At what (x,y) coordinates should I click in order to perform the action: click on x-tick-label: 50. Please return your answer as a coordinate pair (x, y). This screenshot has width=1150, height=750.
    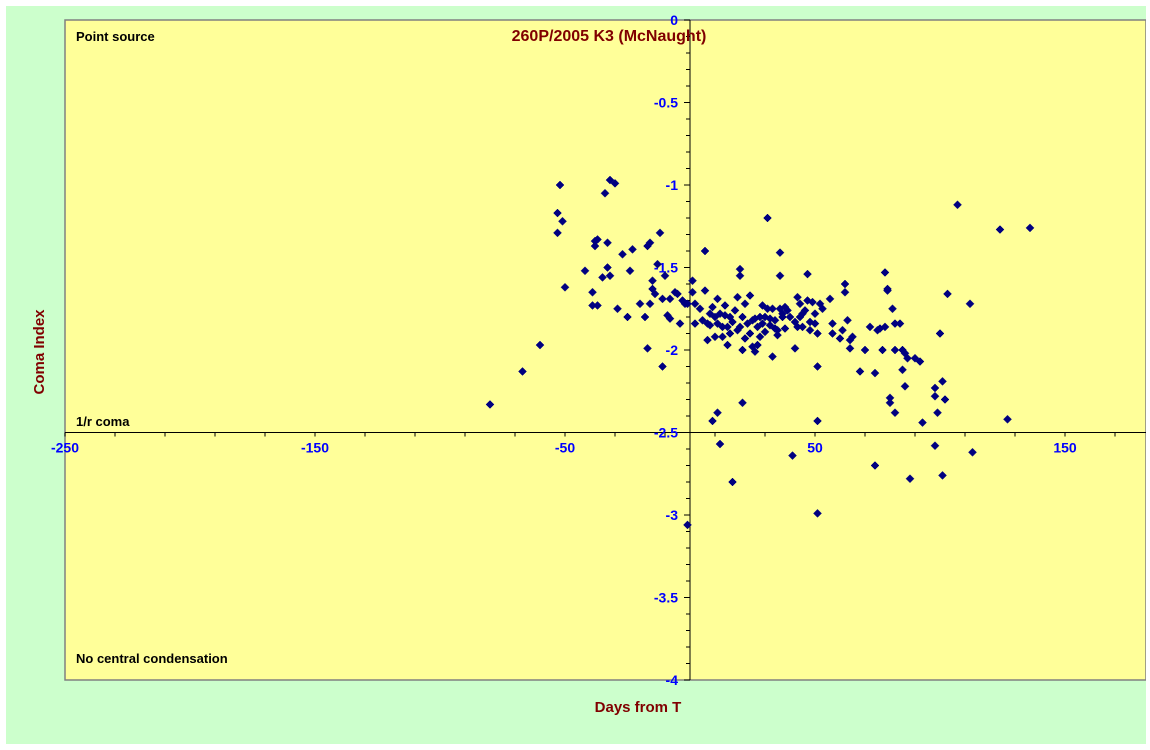
    Looking at the image, I should click on (815, 448).